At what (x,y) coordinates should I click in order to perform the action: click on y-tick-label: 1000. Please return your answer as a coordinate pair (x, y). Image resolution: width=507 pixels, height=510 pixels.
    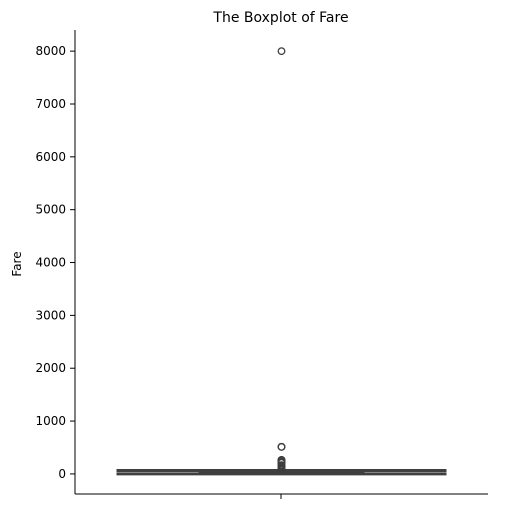
    Looking at the image, I should click on (50, 421).